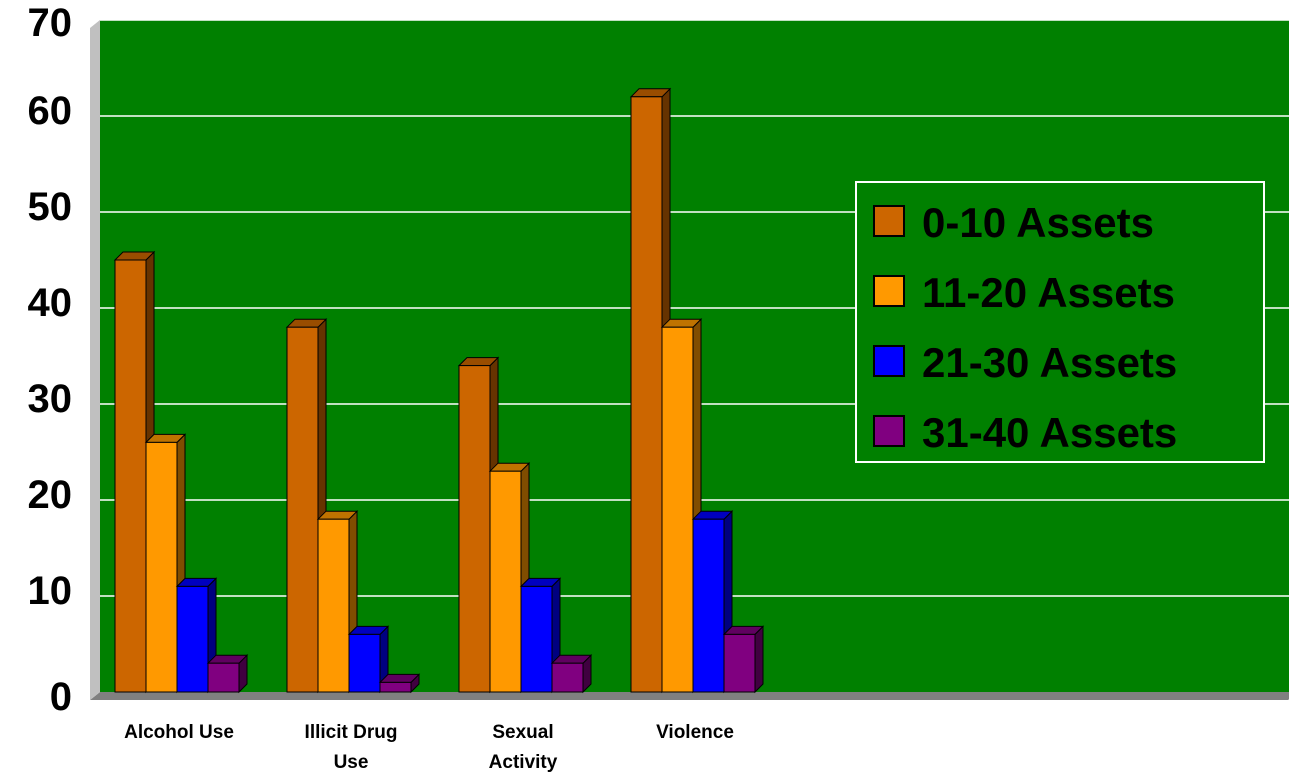  What do you see at coordinates (1038, 222) in the screenshot?
I see `legend-label: 0-10 Assets` at bounding box center [1038, 222].